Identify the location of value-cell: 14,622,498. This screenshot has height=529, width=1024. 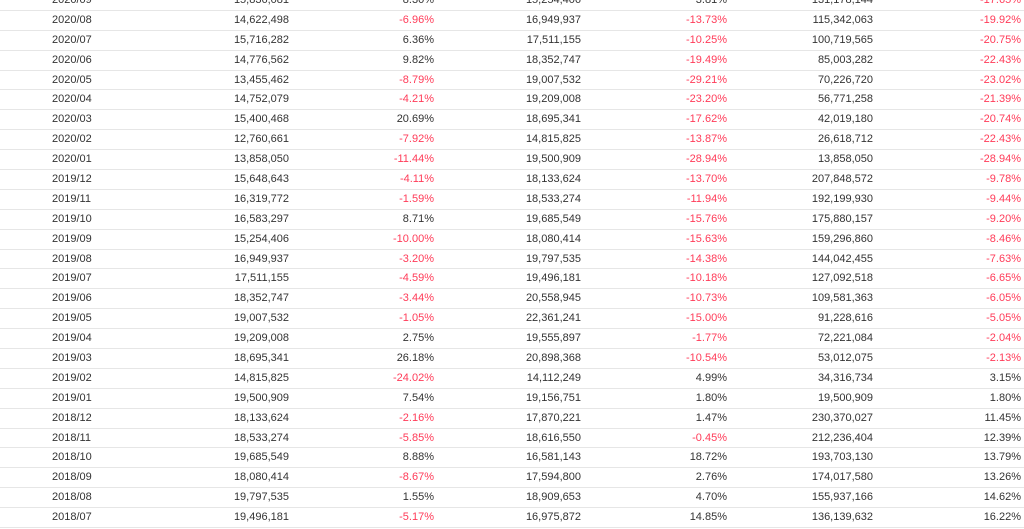
(261, 19).